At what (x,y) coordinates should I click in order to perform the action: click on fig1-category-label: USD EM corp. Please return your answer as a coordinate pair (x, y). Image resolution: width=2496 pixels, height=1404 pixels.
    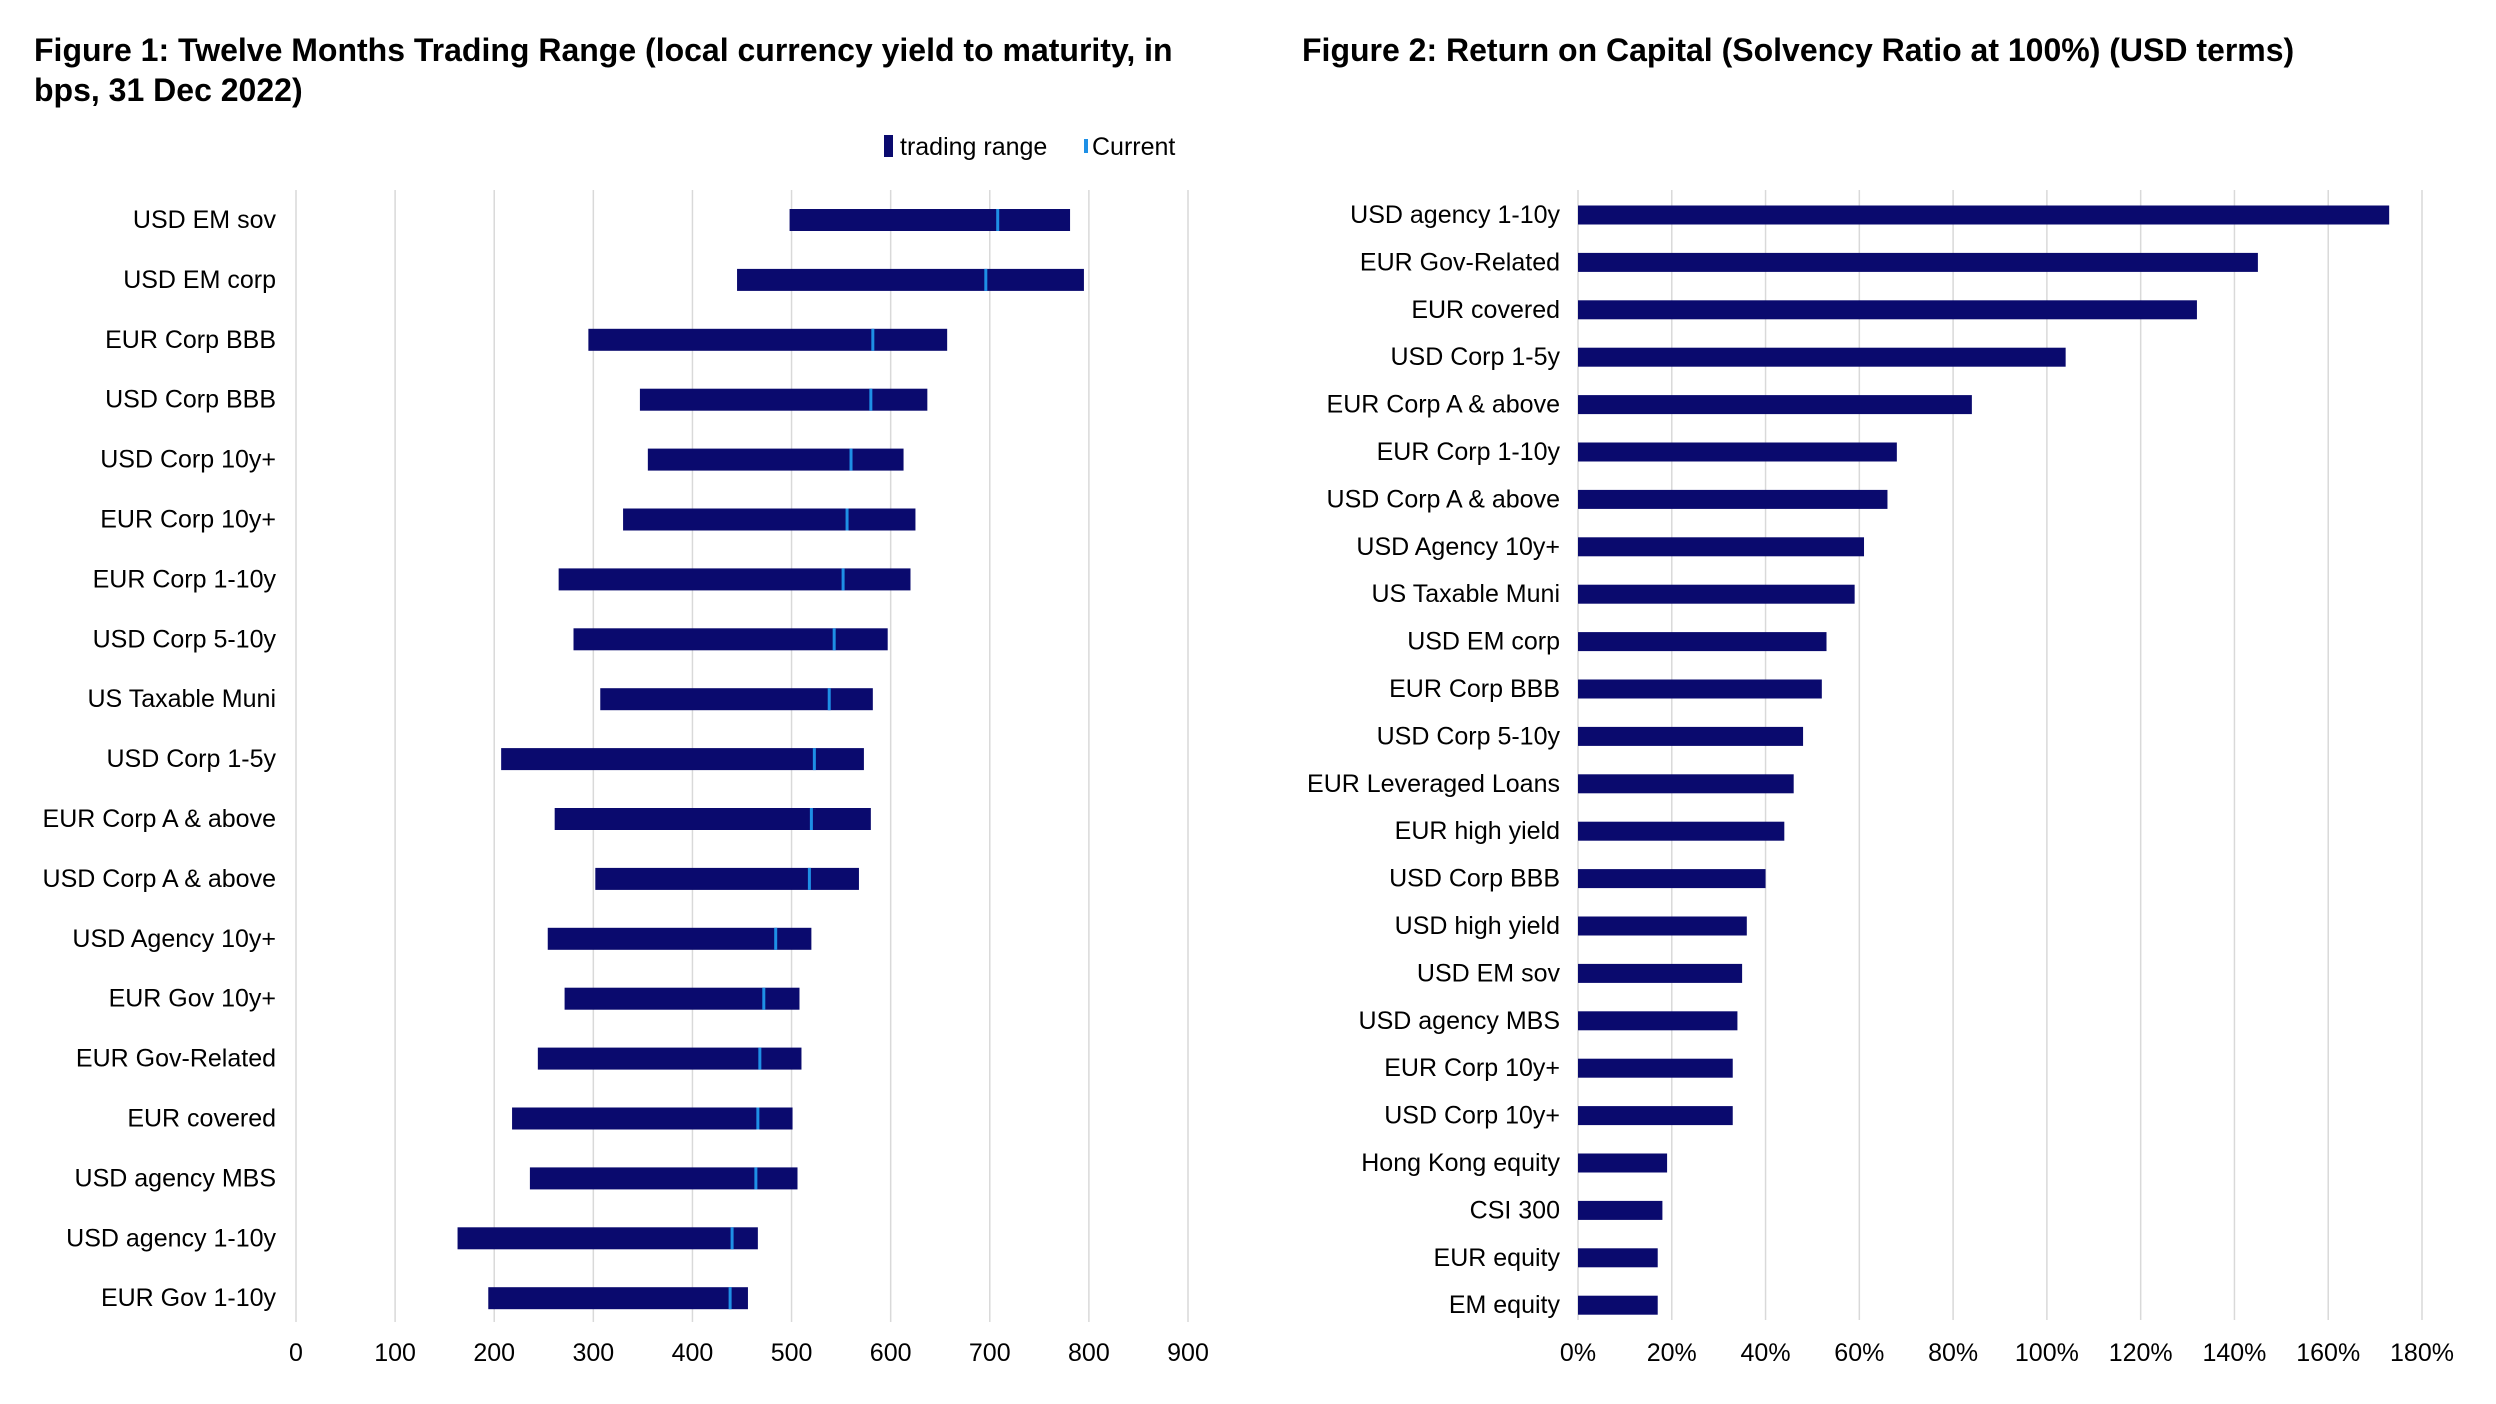
    Looking at the image, I should click on (199, 280).